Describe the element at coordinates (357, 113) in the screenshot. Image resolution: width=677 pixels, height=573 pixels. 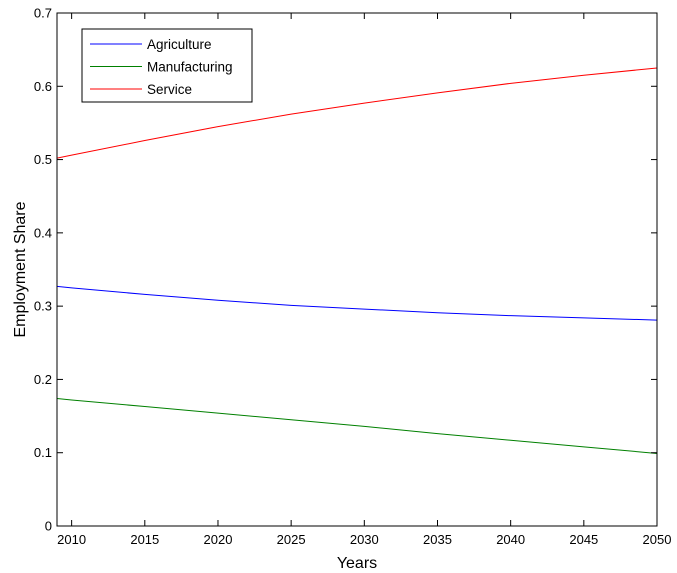
I see `series-line-service` at that location.